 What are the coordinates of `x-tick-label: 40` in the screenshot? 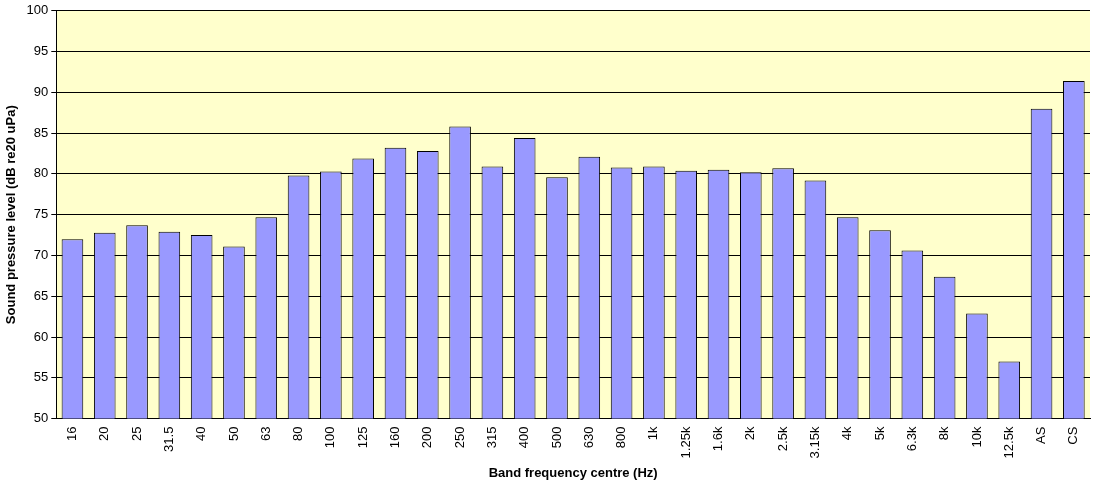 It's located at (201, 434).